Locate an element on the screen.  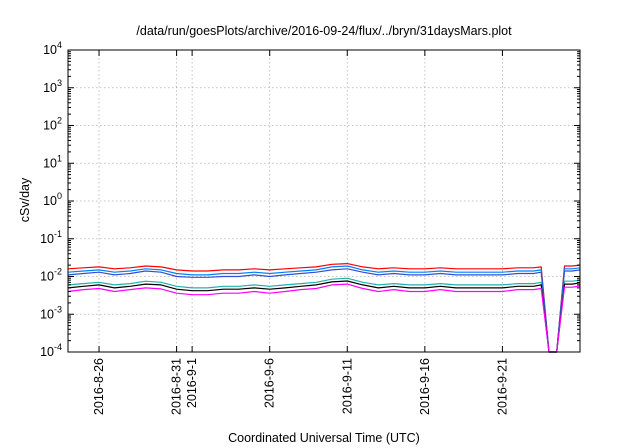
x-tick-label: 2016-9-6 is located at coordinates (270, 383).